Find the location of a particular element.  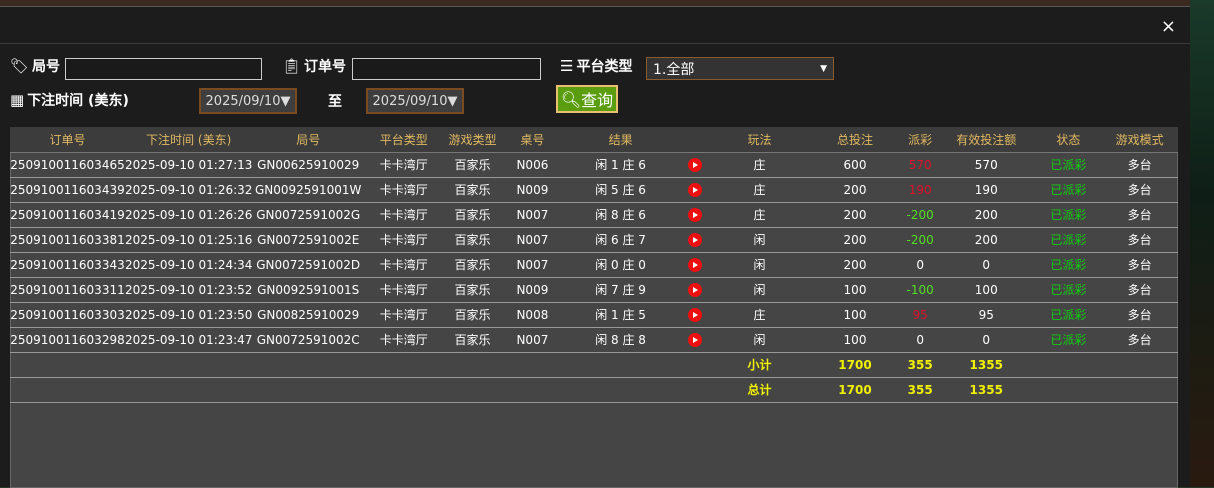

date-from-picker: 2025/09/10▼ is located at coordinates (248, 101).